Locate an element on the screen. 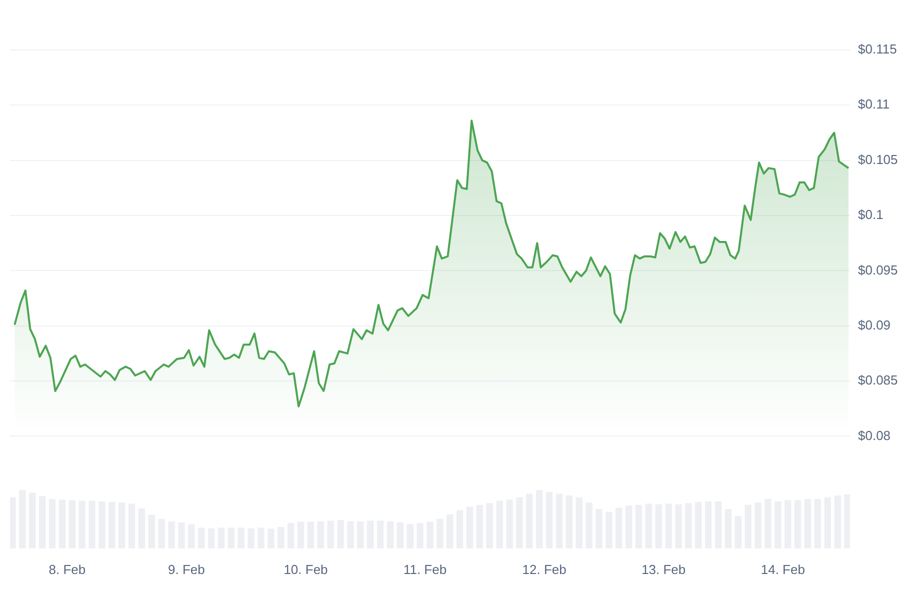 Image resolution: width=920 pixels, height=596 pixels. y-tick-label: $0.085 is located at coordinates (878, 380).